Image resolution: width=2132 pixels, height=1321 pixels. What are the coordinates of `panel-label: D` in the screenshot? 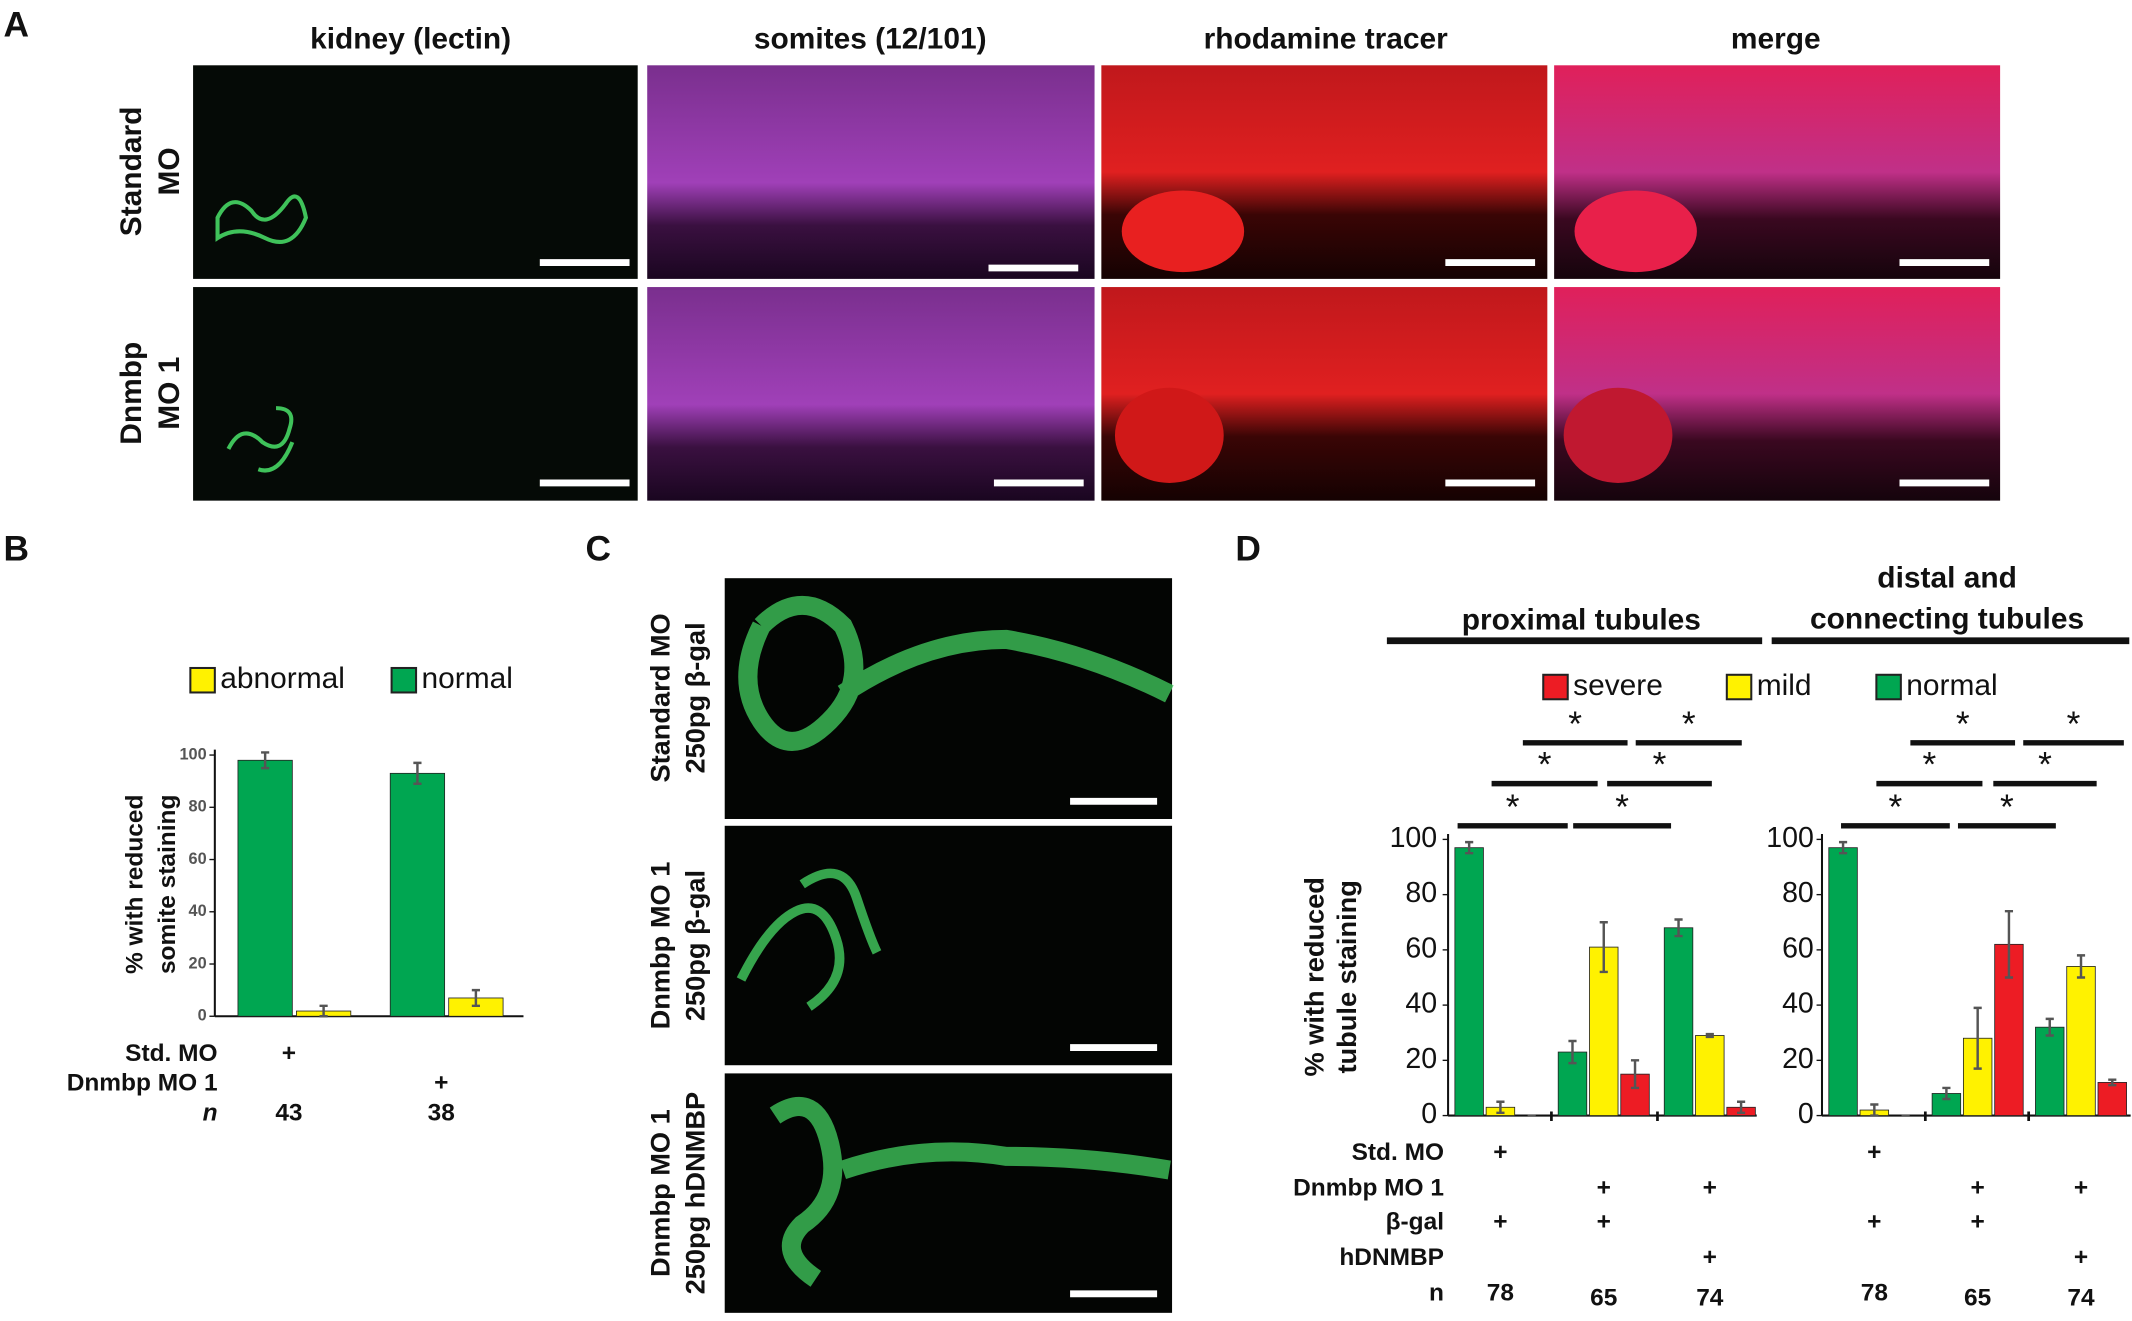 It's located at (1248, 548).